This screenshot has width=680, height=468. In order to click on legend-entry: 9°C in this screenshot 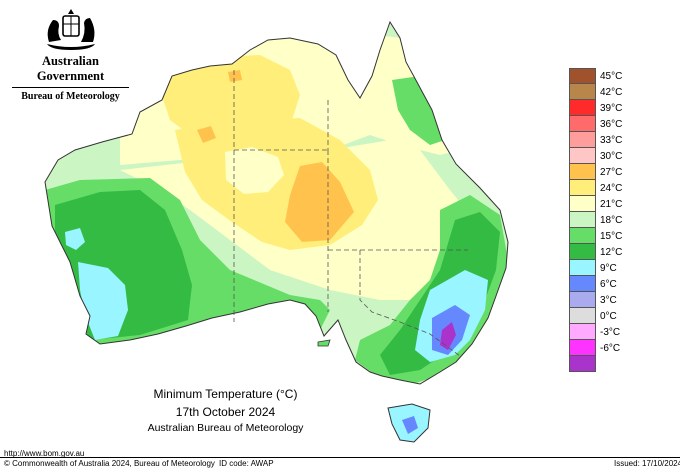, I will do `click(595, 268)`.